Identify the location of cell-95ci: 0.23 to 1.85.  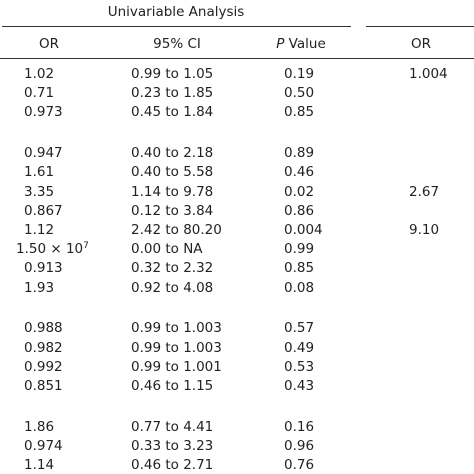
(172, 93).